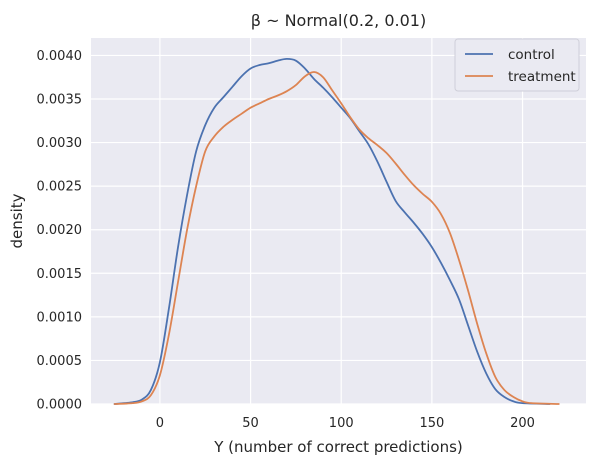 This screenshot has width=596, height=466. Describe the element at coordinates (60, 187) in the screenshot. I see `y-tick-label: 0.0025` at that location.